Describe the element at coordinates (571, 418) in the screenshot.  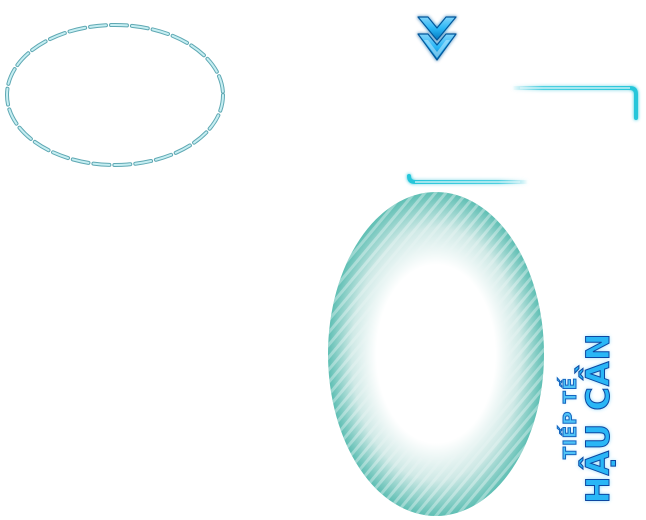
I see `title-line-1: TIẾP TẾ` at that location.